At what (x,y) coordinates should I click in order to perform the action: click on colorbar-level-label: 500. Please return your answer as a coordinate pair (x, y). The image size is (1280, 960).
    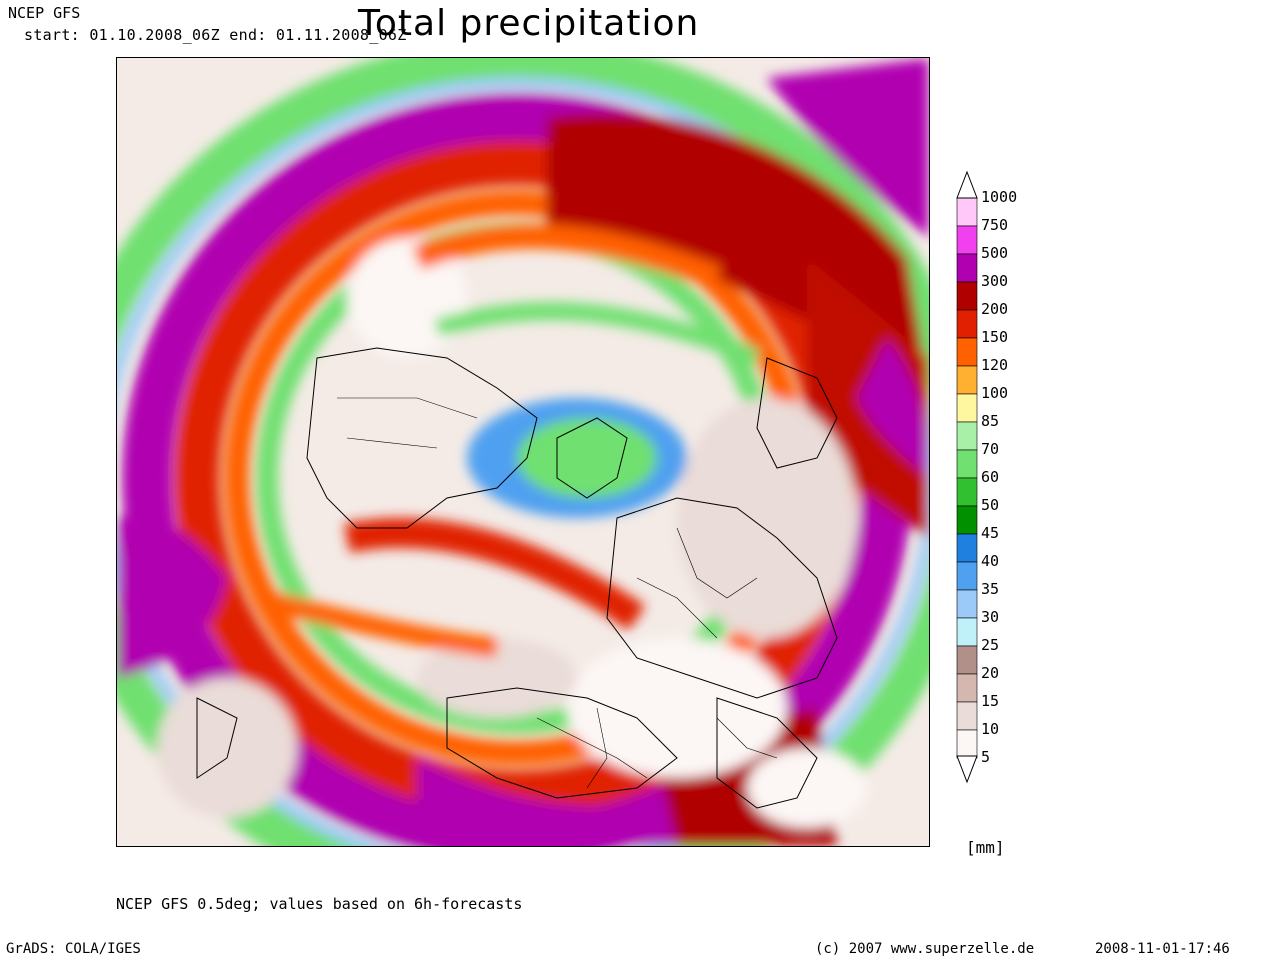
    Looking at the image, I should click on (995, 253).